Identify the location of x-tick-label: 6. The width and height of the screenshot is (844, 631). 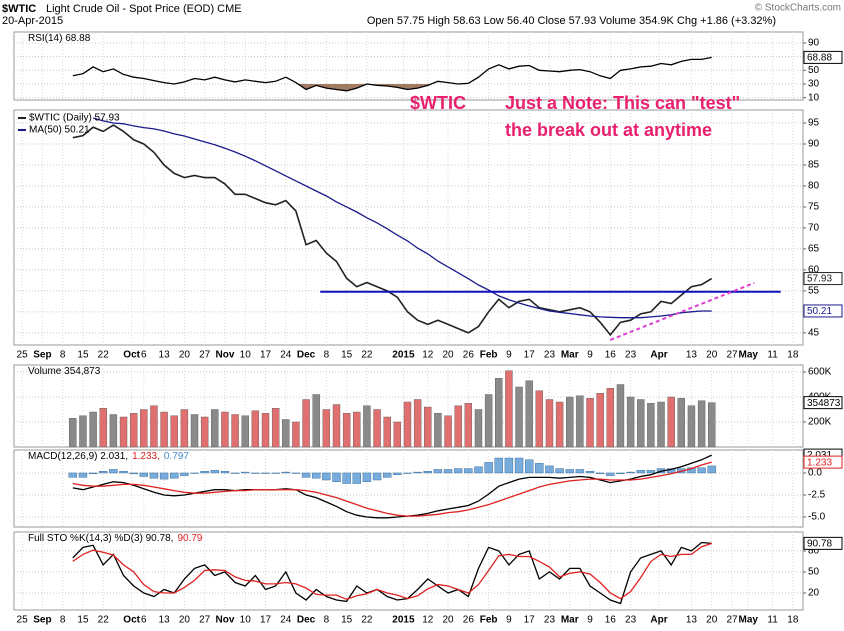
(144, 355).